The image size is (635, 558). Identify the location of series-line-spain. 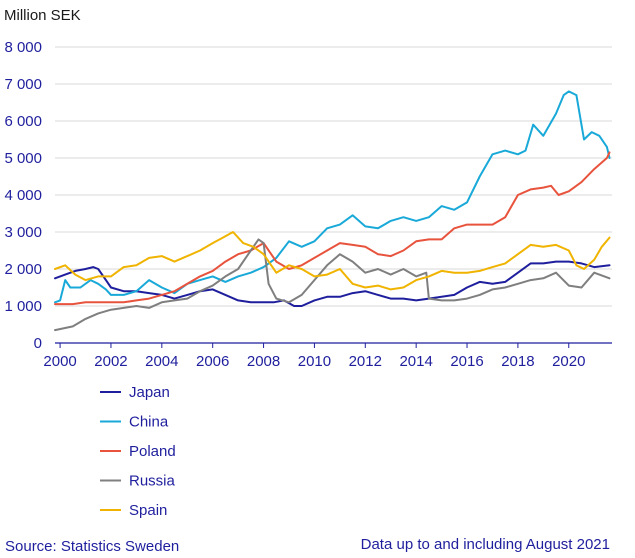
(332, 261).